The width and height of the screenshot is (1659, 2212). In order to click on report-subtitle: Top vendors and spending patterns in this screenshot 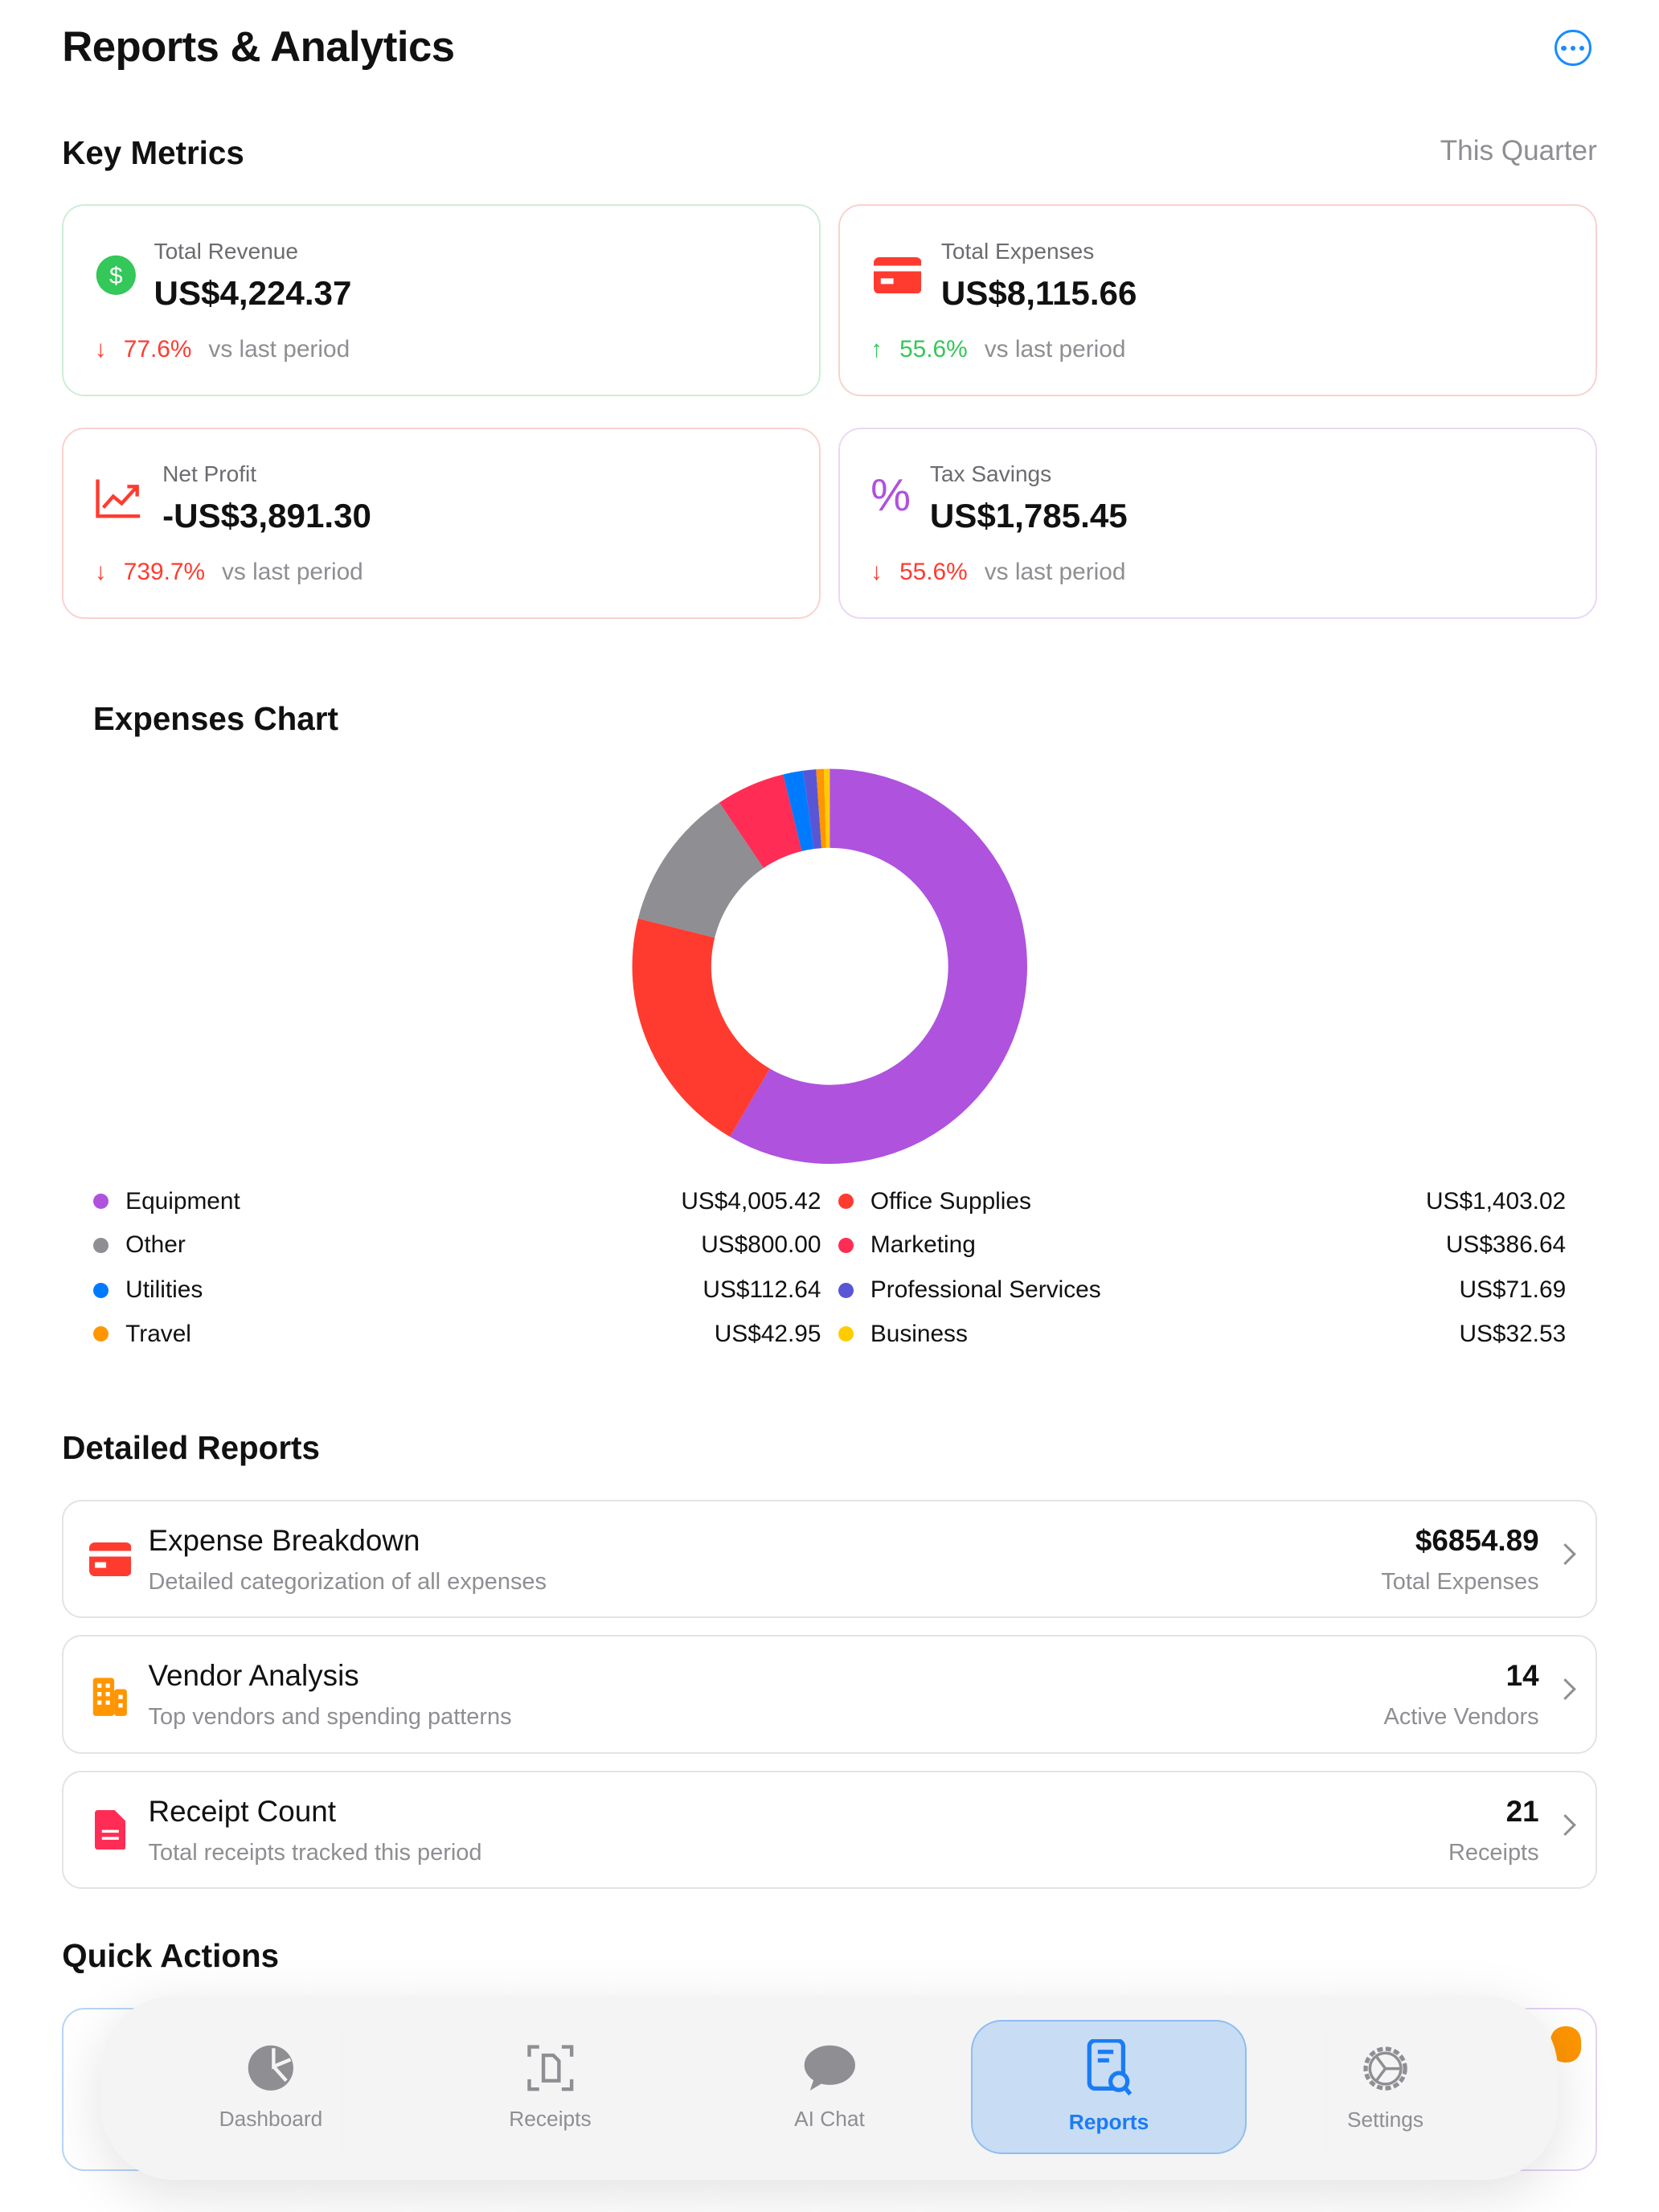, I will do `click(330, 1717)`.